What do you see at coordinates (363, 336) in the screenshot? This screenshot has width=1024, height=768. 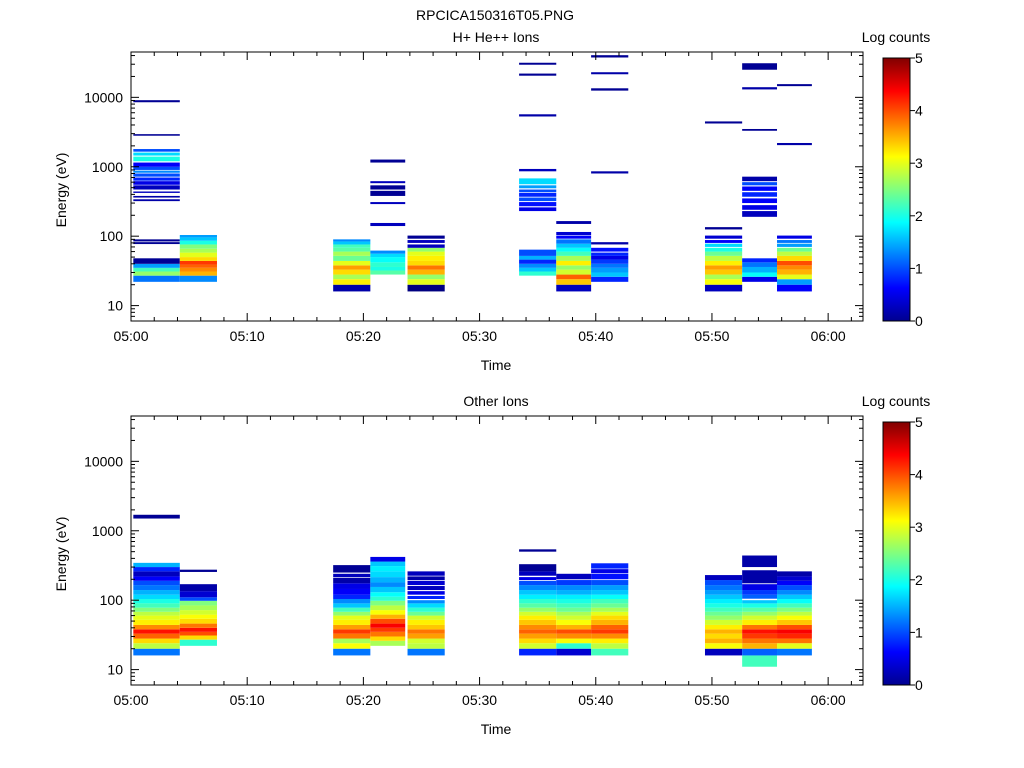 I see `x-tick-label: 05:20` at bounding box center [363, 336].